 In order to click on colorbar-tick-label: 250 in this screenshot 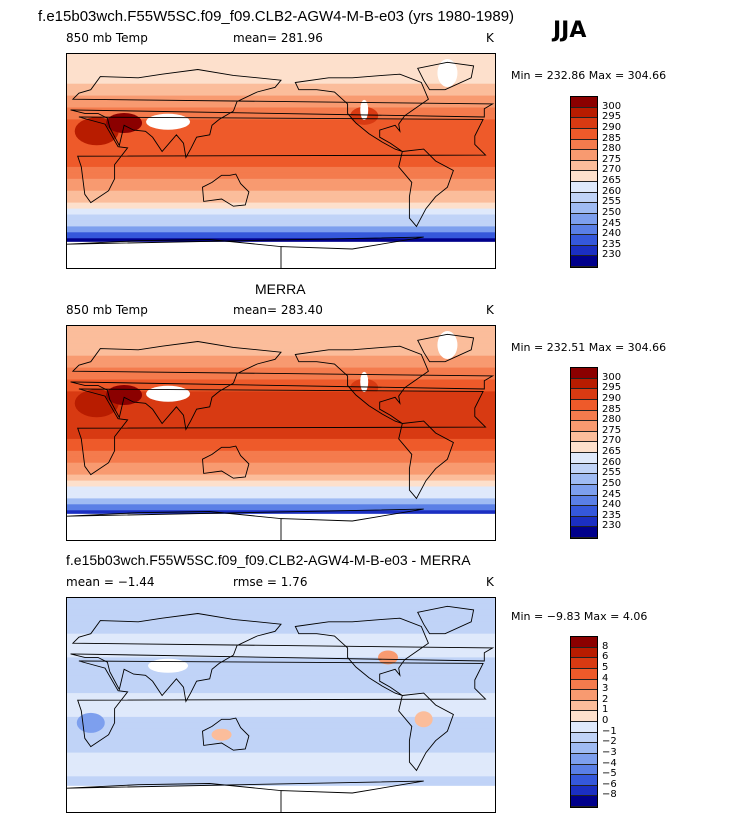, I will do `click(612, 483)`.